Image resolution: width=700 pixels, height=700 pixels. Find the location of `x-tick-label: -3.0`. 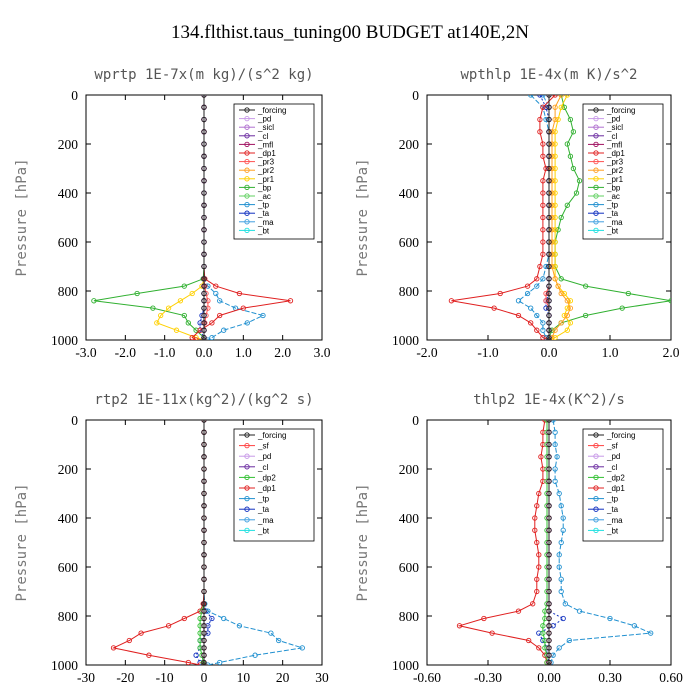

x-tick-label: -3.0 is located at coordinates (86, 352).